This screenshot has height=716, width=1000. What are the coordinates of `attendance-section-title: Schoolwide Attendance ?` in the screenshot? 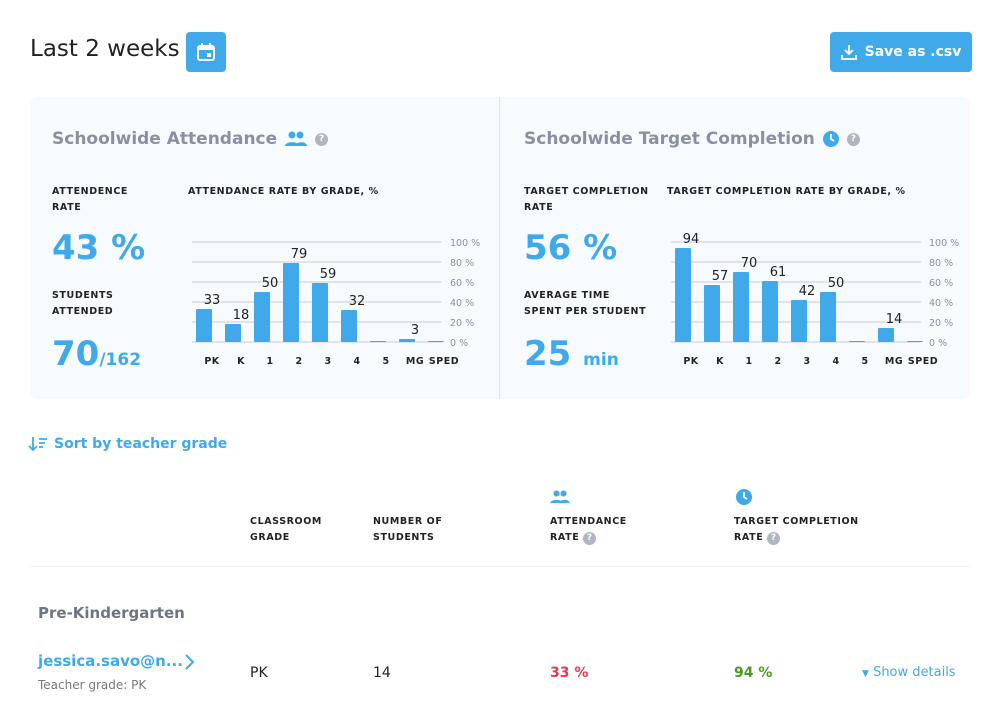 It's located at (190, 139).